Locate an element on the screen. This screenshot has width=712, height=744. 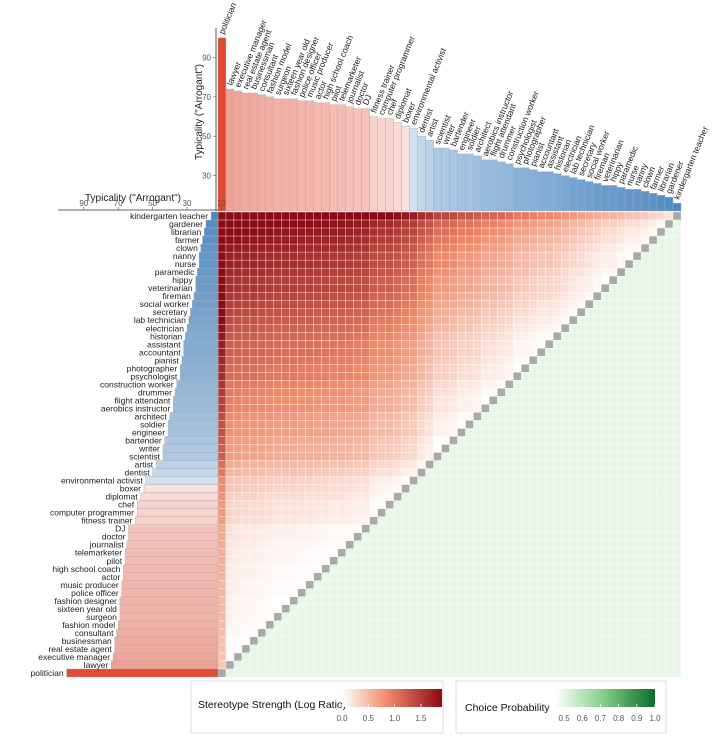
top-bar is located at coordinates (437, 179).